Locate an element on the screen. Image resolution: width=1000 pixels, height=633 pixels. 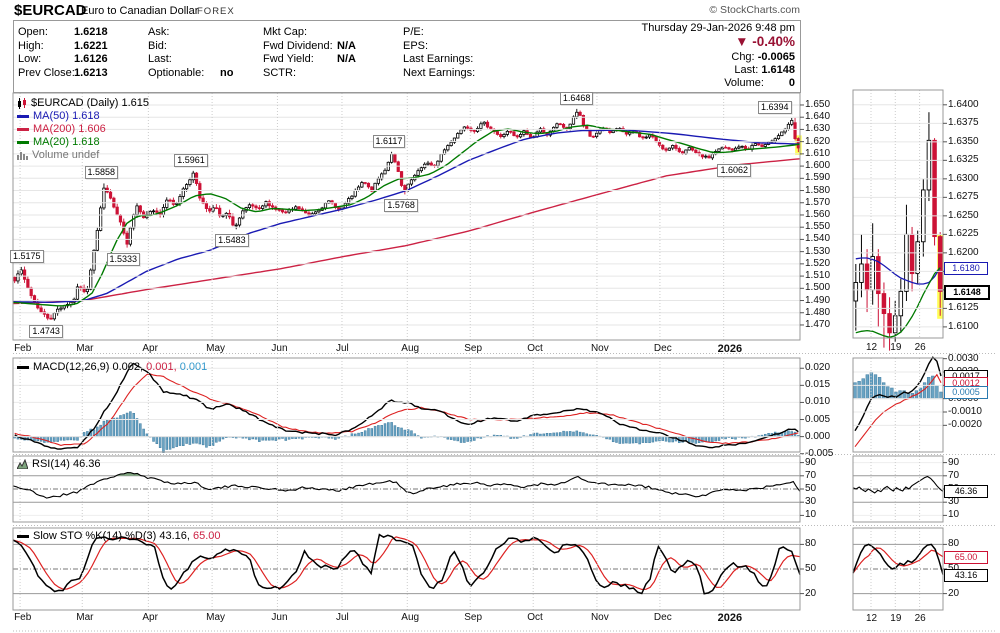
quote-label: High: is located at coordinates (31, 45).